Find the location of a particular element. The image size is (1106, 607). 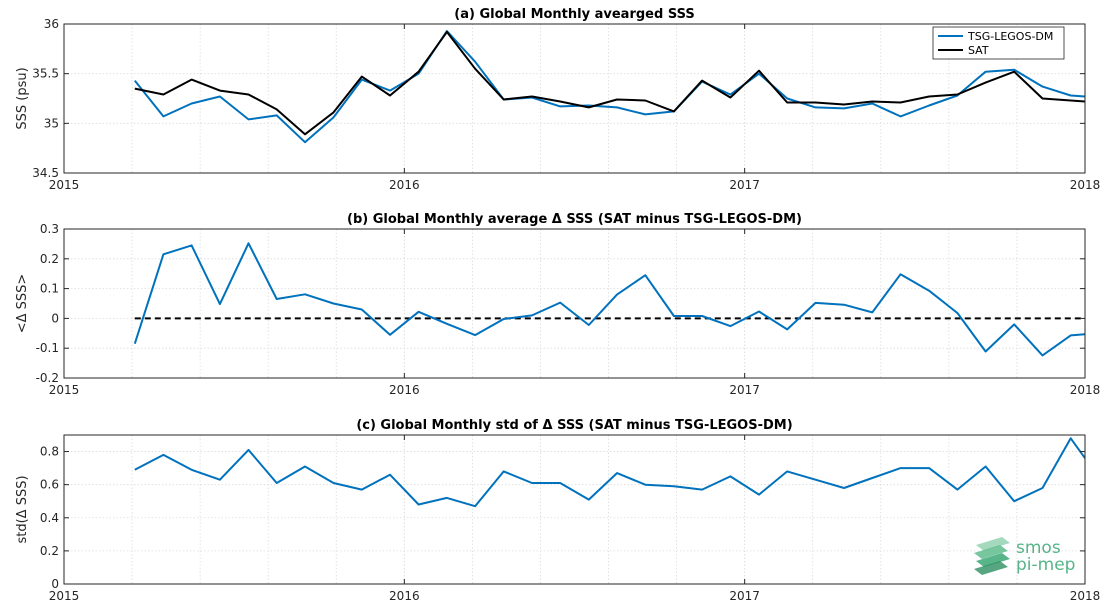

y-tick-label: 0.1 is located at coordinates (49, 289).